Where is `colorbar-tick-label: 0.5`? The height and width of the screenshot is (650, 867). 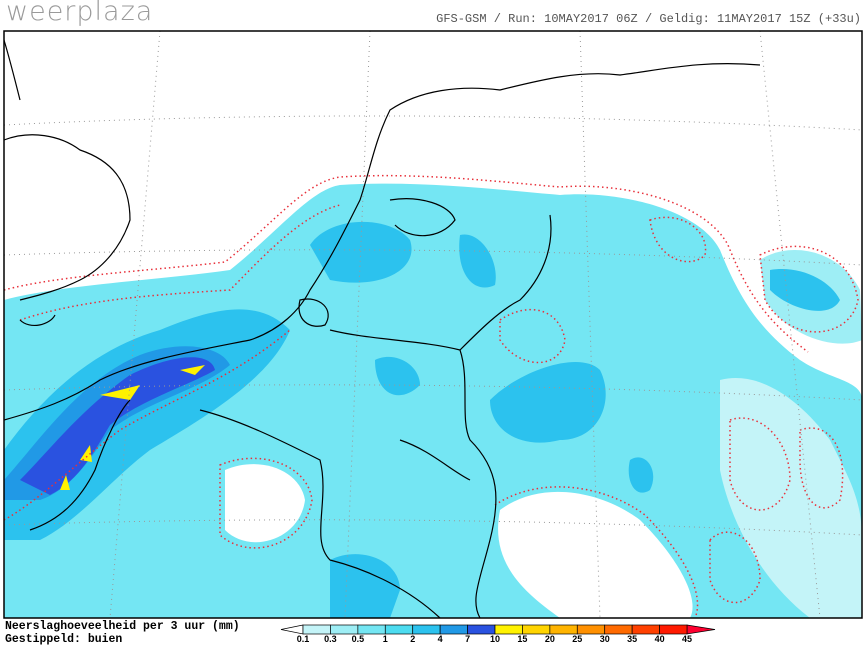
colorbar-tick-label: 0.5 is located at coordinates (358, 639).